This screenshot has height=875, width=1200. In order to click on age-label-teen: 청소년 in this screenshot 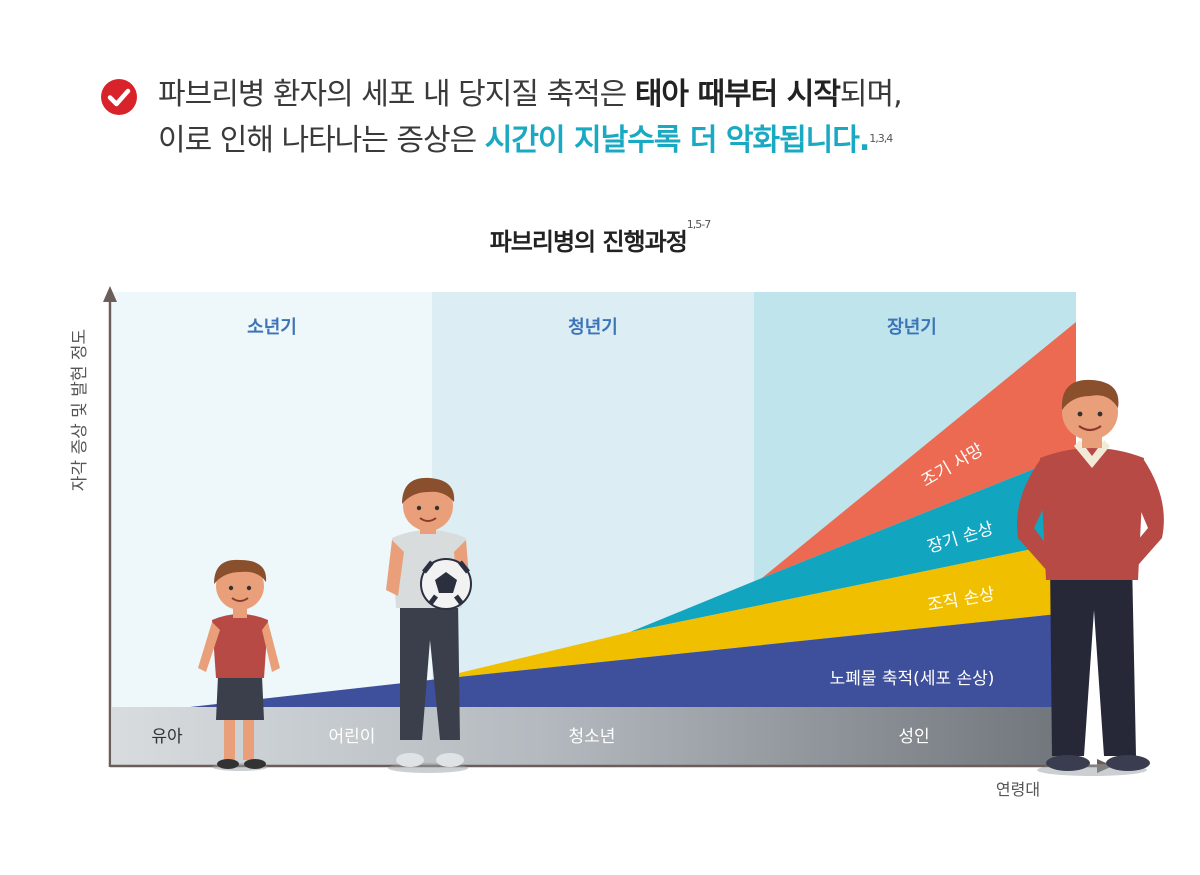, I will do `click(592, 737)`.